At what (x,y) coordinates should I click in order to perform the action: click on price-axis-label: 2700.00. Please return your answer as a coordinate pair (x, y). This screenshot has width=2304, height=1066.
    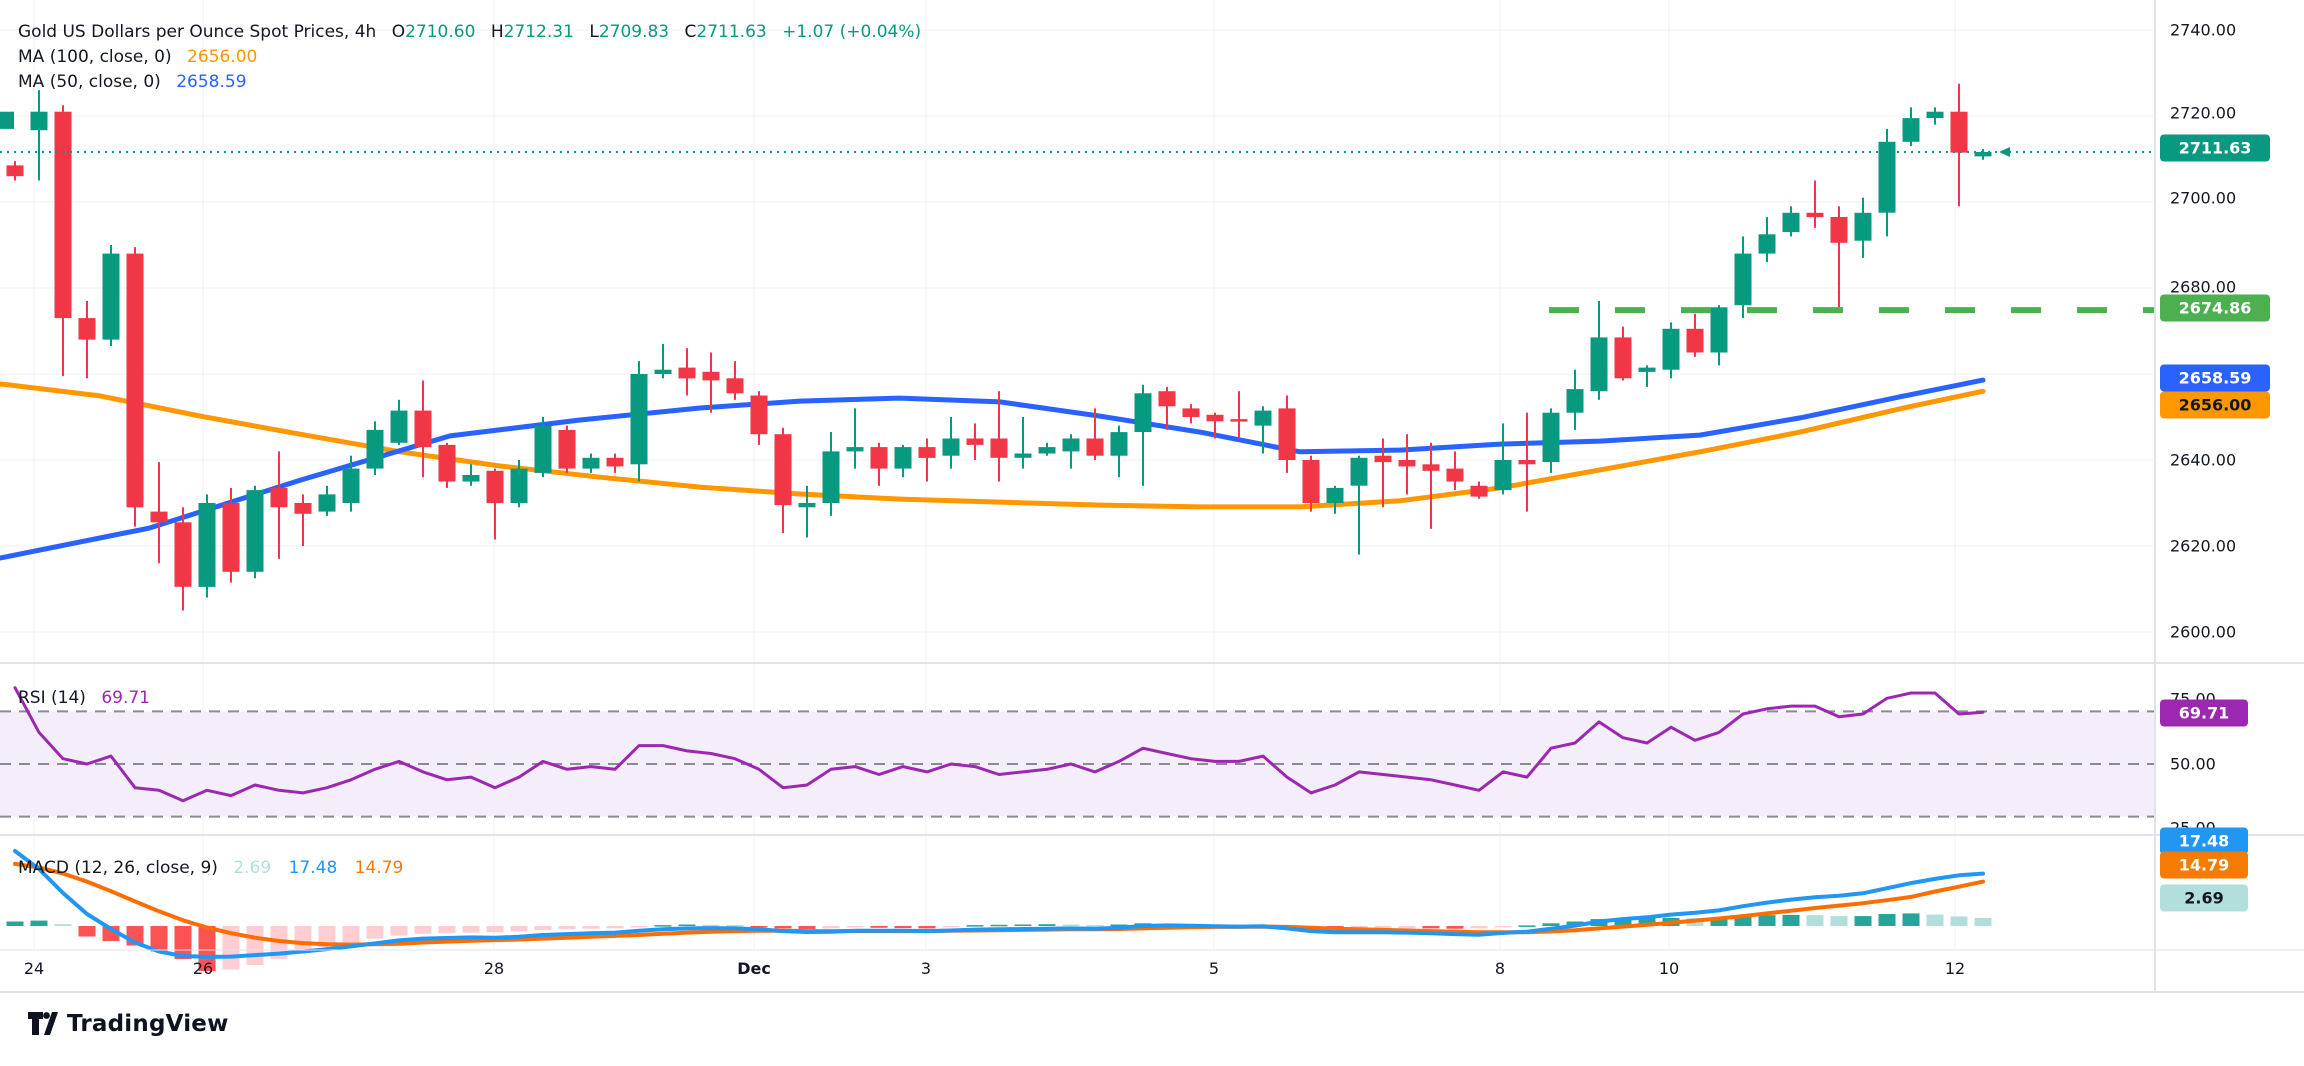
    Looking at the image, I should click on (2203, 198).